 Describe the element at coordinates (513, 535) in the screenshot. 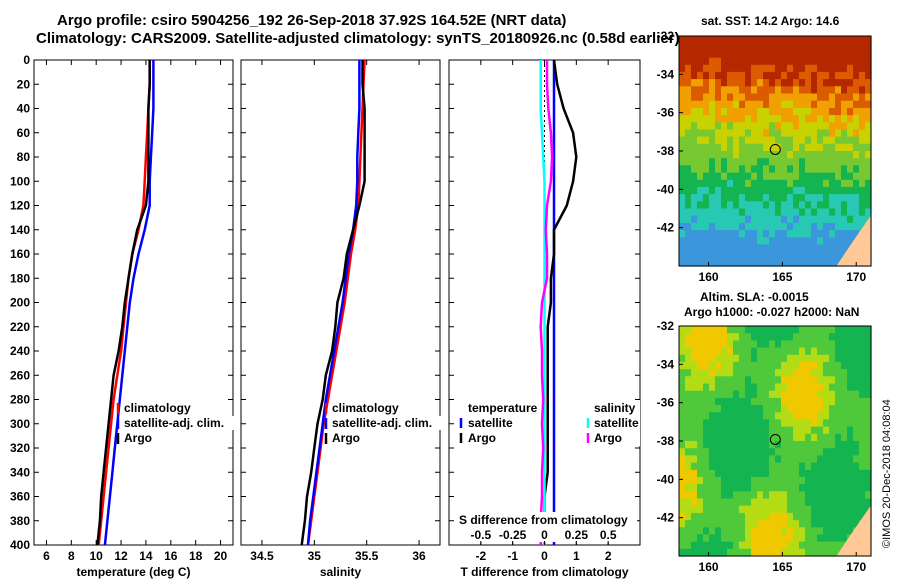

I see `upper-tick-label: -0.25` at that location.